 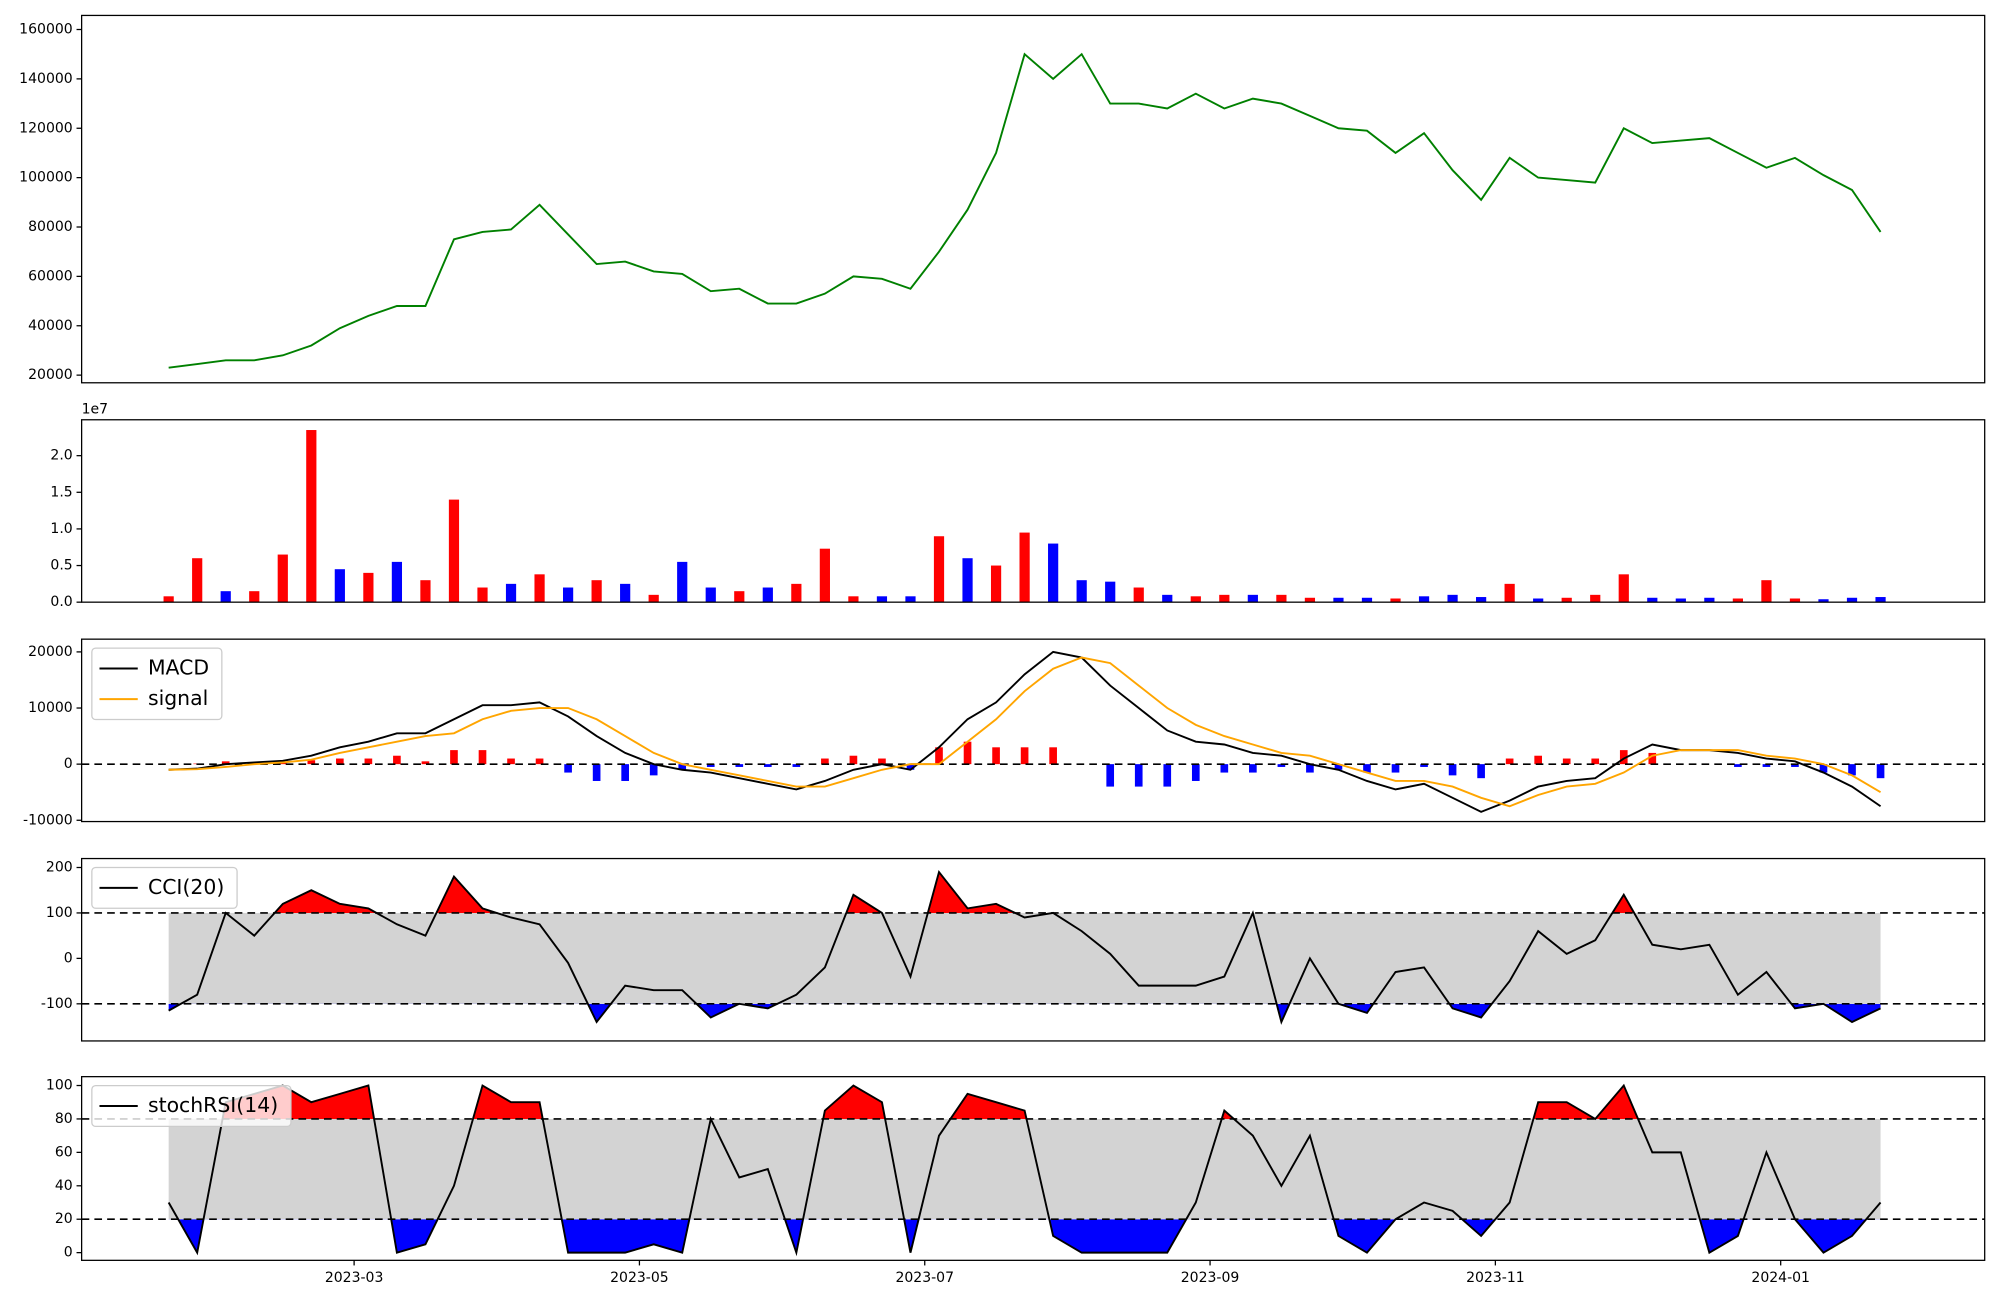 I want to click on x-tick-label: 2024-01, so click(x=1780, y=1278).